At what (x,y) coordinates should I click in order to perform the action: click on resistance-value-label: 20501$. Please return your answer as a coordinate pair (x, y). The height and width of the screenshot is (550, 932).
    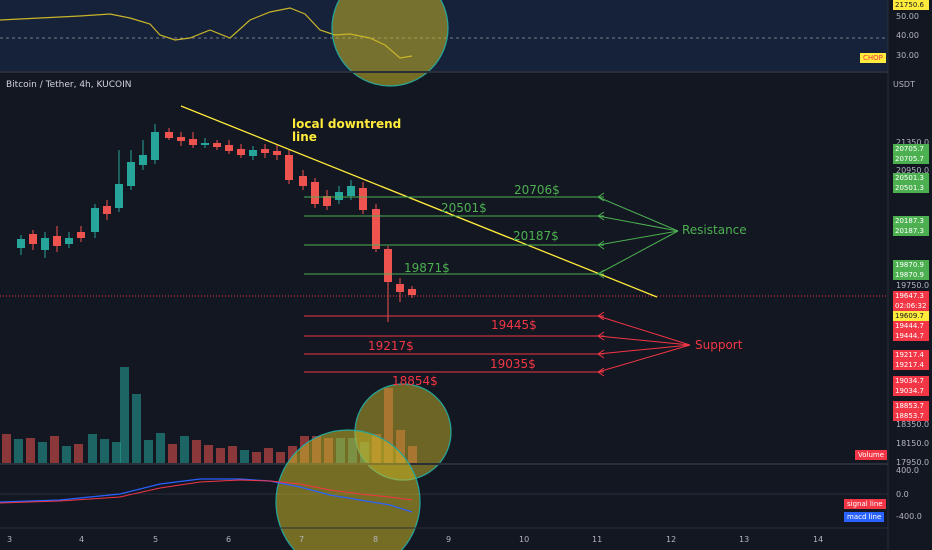
    Looking at the image, I should click on (464, 208).